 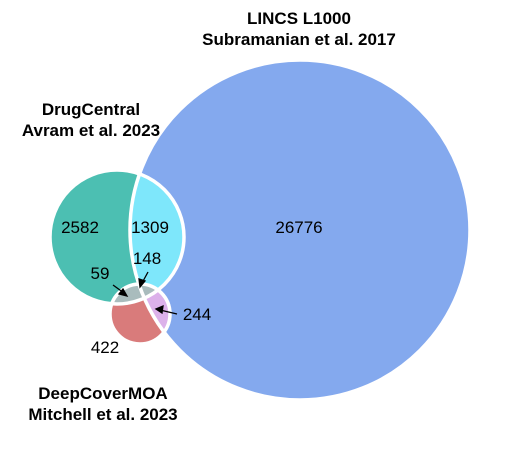 What do you see at coordinates (299, 39) in the screenshot?
I see `lincs-subtitle: Subramanian et al. 2017` at bounding box center [299, 39].